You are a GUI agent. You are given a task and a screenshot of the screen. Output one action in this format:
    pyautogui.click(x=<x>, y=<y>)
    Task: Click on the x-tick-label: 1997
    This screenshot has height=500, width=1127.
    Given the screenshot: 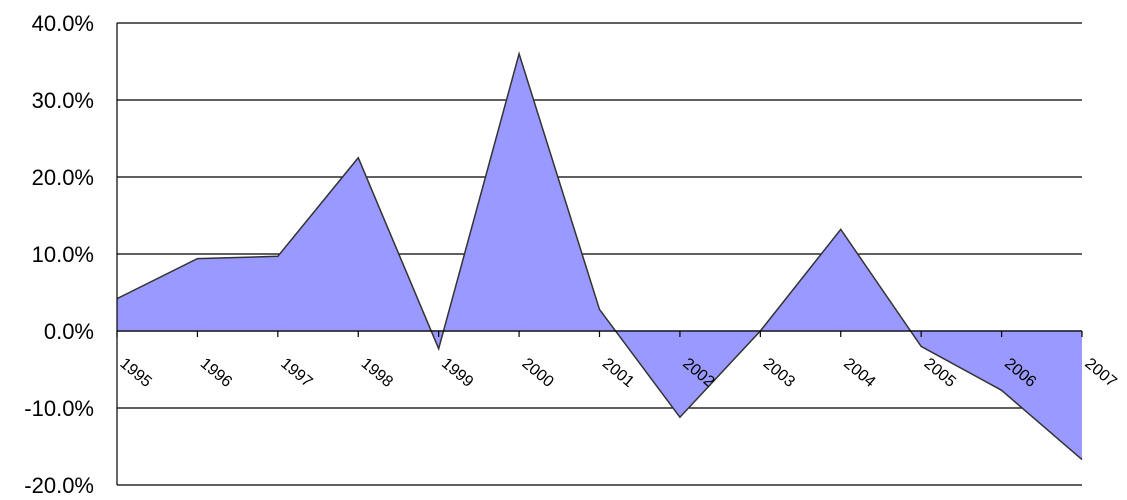 What is the action you would take?
    pyautogui.click(x=296, y=373)
    